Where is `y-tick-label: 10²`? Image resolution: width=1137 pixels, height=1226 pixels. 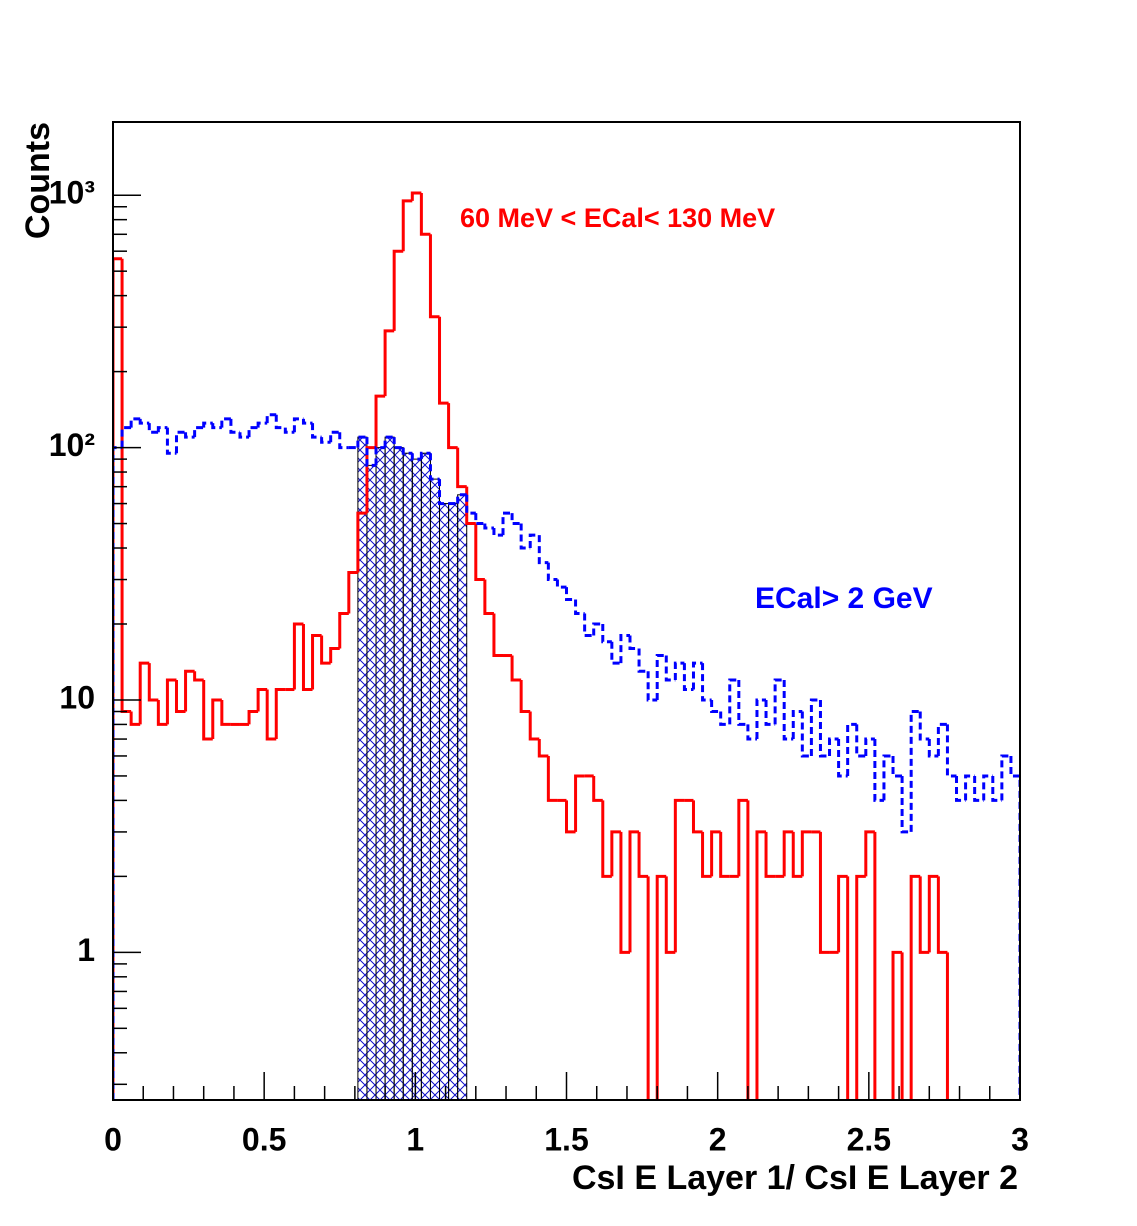
y-tick-label: 10² is located at coordinates (72, 445).